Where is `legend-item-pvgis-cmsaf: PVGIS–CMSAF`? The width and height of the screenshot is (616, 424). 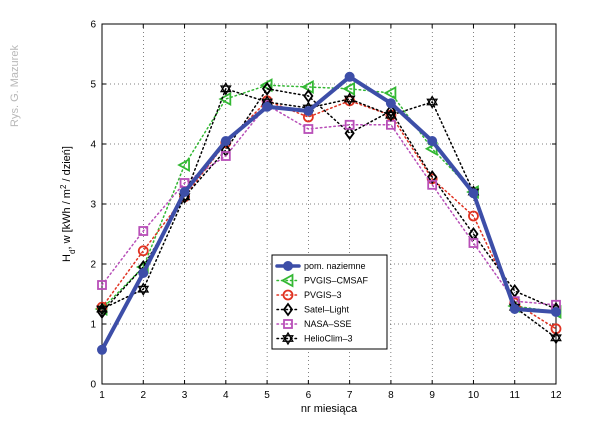 legend-item-pvgis-cmsaf: PVGIS–CMSAF is located at coordinates (322, 280).